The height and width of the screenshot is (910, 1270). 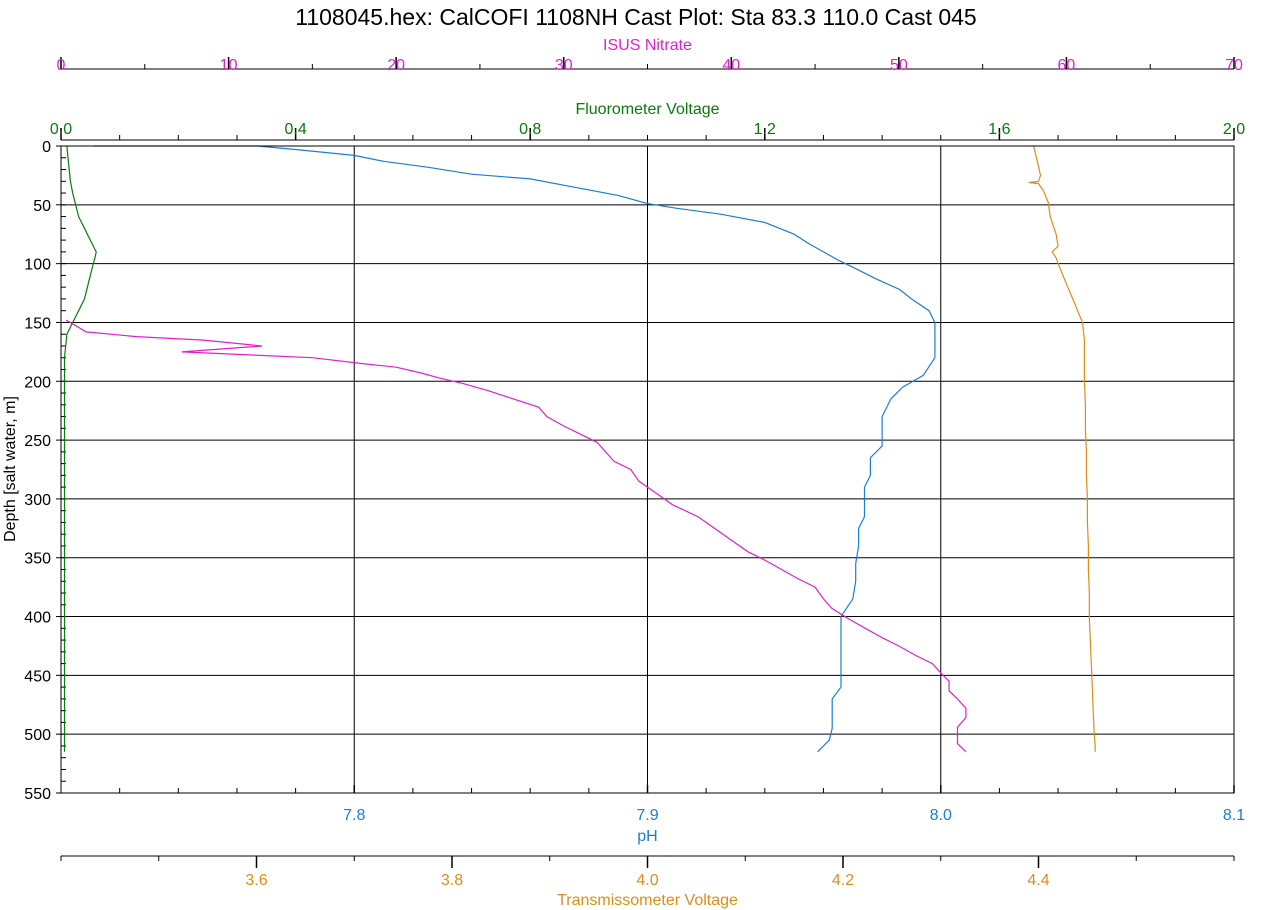 What do you see at coordinates (256, 880) in the screenshot?
I see `tick-label: 3.6` at bounding box center [256, 880].